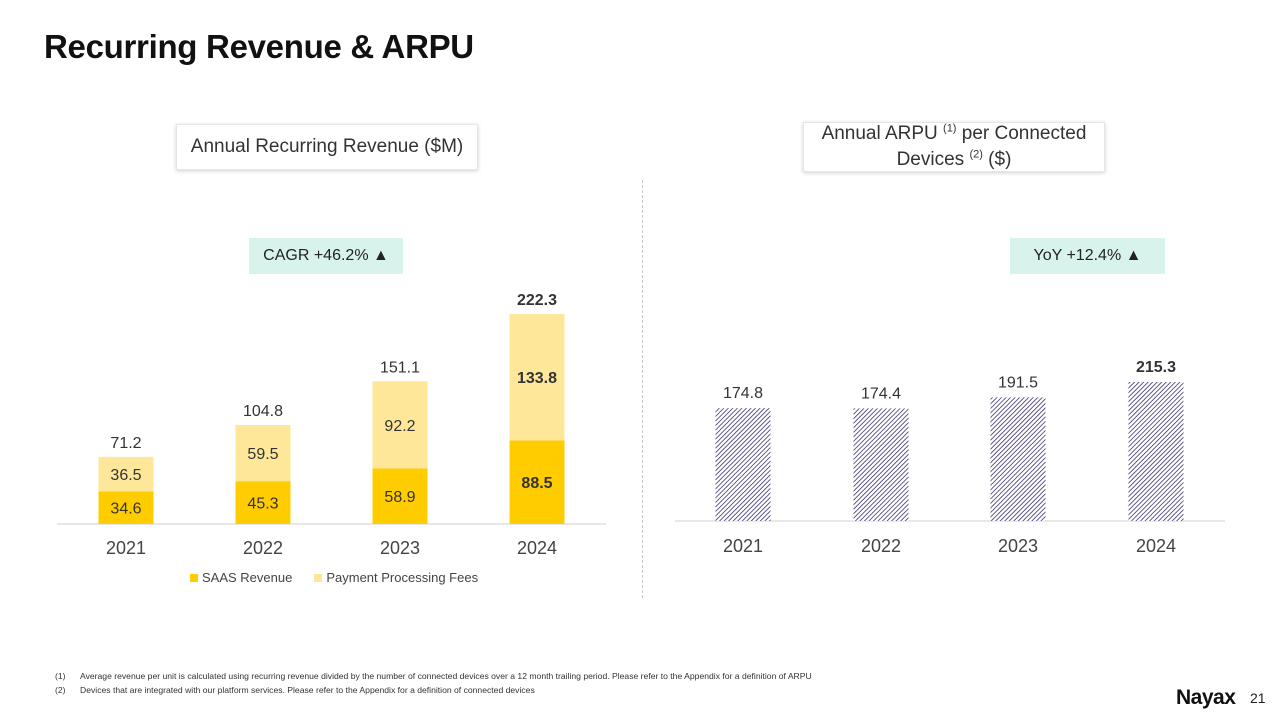 The height and width of the screenshot is (720, 1280). Describe the element at coordinates (537, 300) in the screenshot. I see `label-total-2024: 222.3` at that location.